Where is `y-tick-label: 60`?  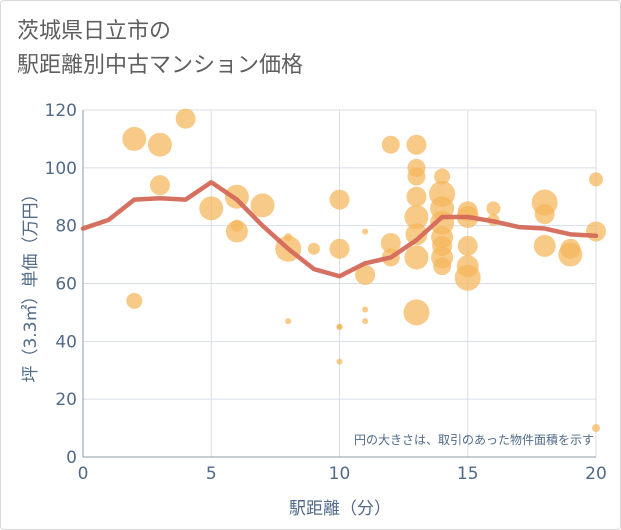
y-tick-label: 60 is located at coordinates (66, 285).